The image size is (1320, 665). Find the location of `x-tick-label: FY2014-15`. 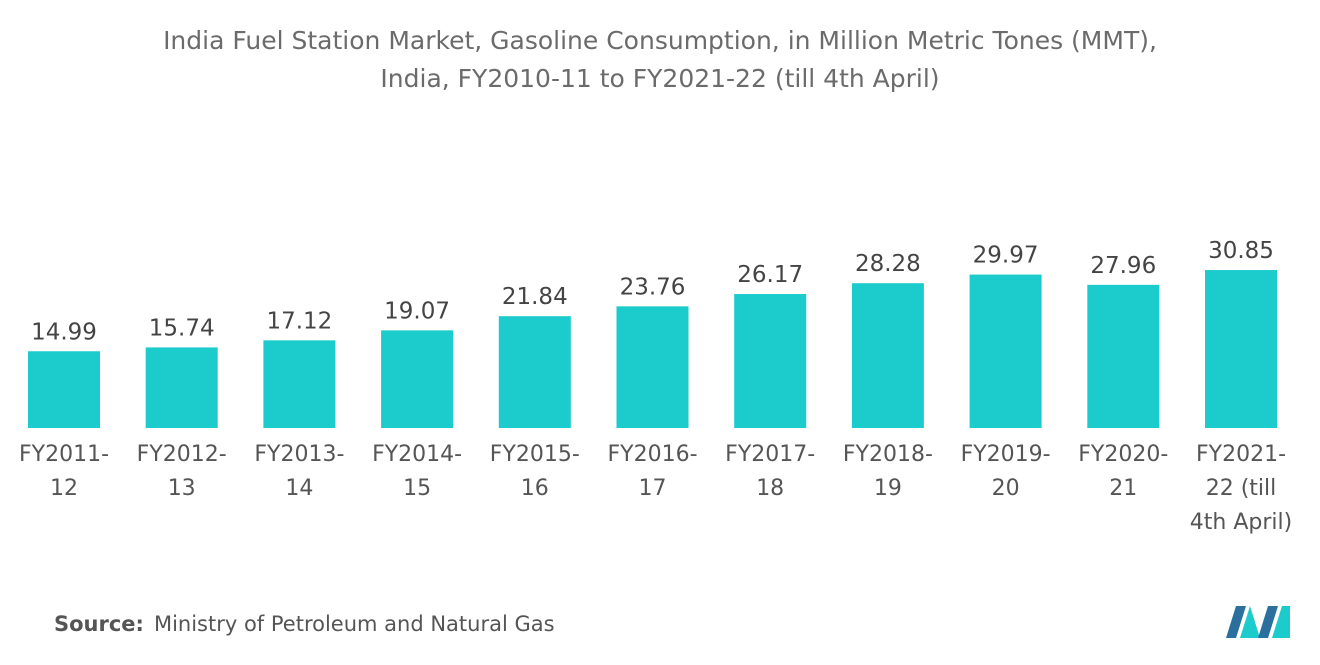

x-tick-label: FY2014-15 is located at coordinates (417, 471).